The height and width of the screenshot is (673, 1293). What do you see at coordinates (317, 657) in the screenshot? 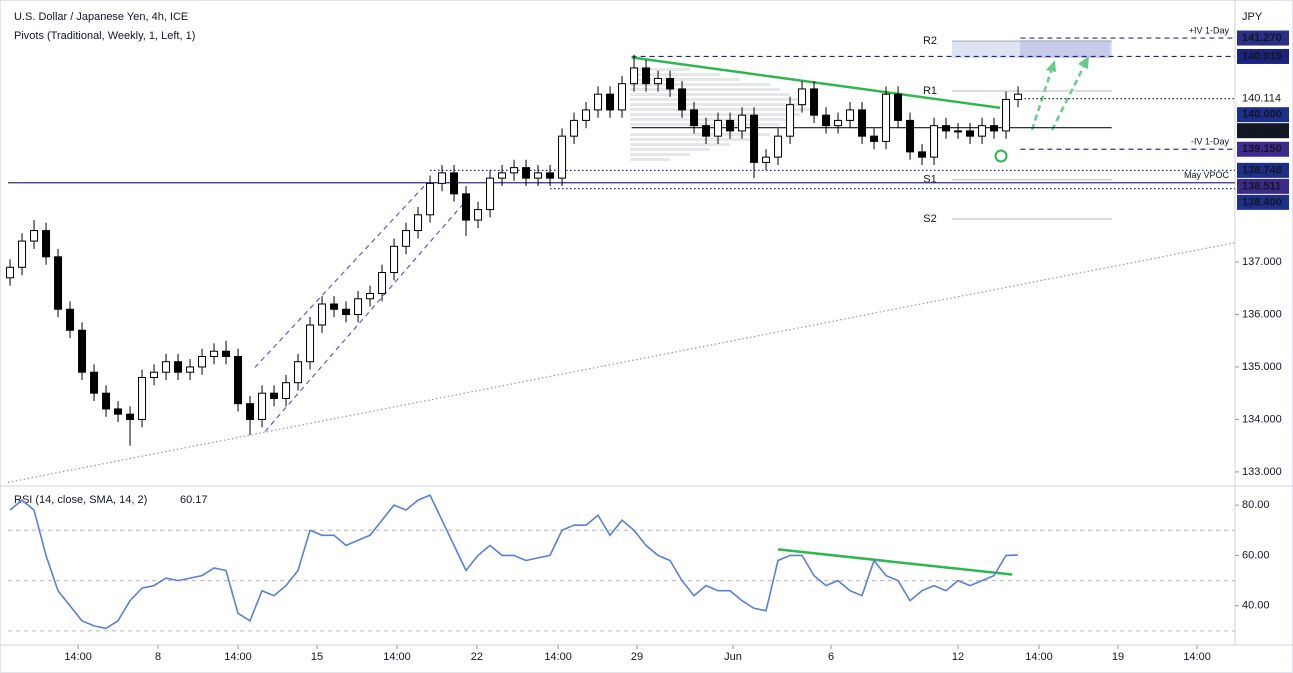
I see `x-tick-label: 15` at bounding box center [317, 657].